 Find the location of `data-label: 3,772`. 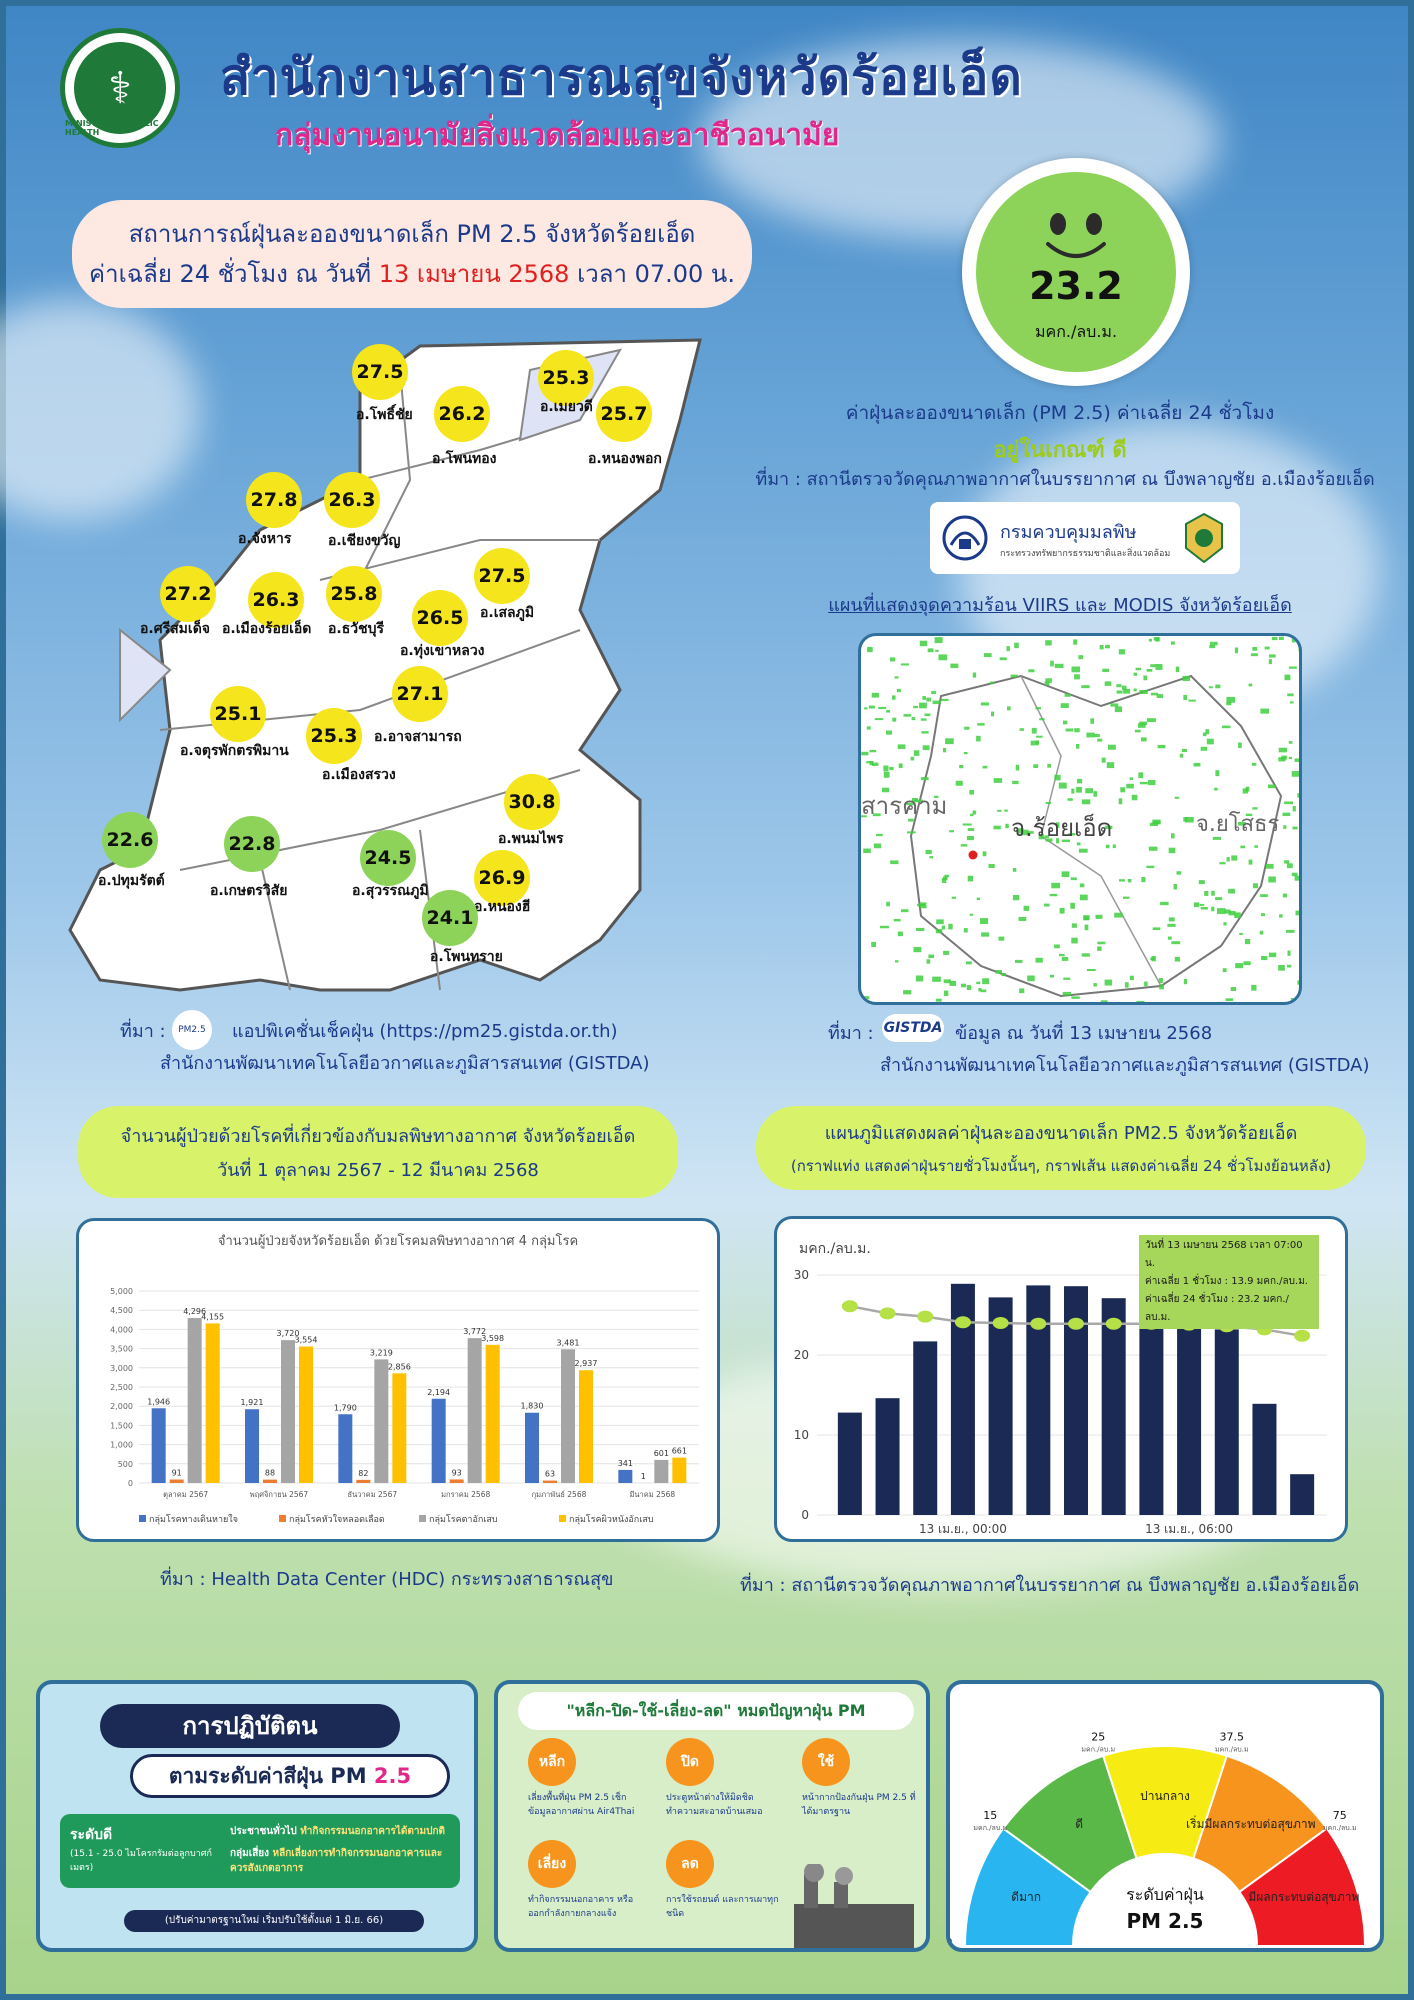

data-label: 3,772 is located at coordinates (474, 1331).